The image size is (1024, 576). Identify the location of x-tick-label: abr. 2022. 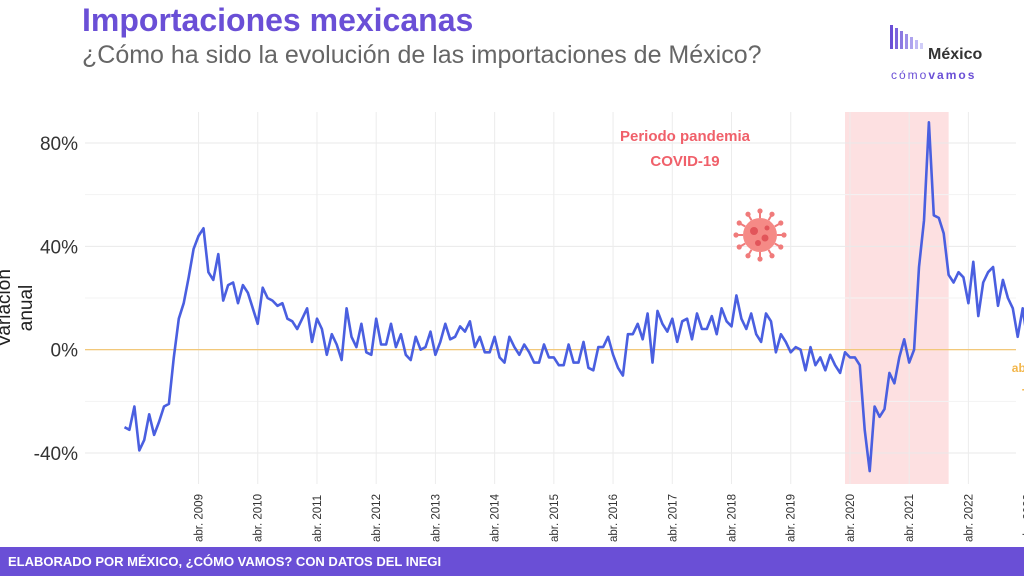
(969, 518).